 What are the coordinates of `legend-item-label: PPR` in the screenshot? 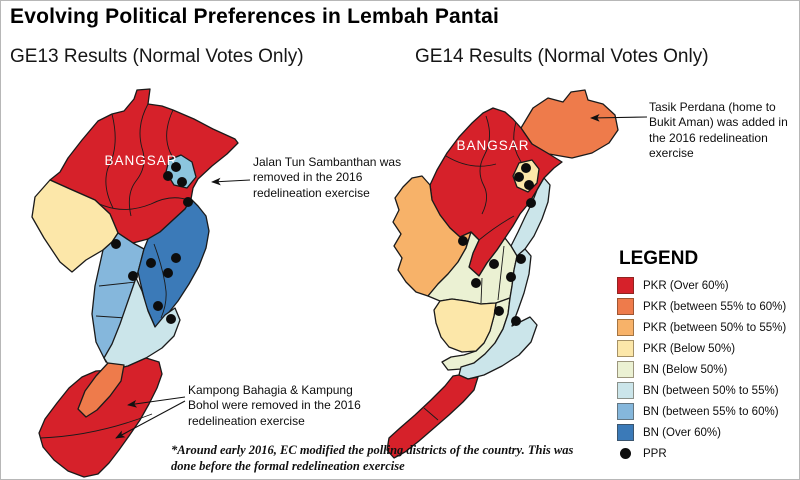 It's located at (655, 453).